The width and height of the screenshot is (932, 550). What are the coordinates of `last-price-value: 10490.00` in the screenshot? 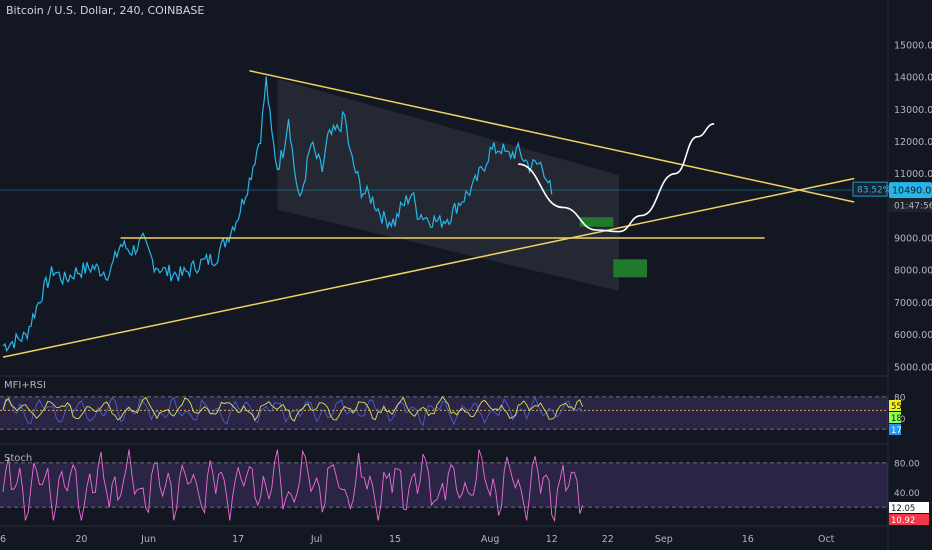 It's located at (912, 191).